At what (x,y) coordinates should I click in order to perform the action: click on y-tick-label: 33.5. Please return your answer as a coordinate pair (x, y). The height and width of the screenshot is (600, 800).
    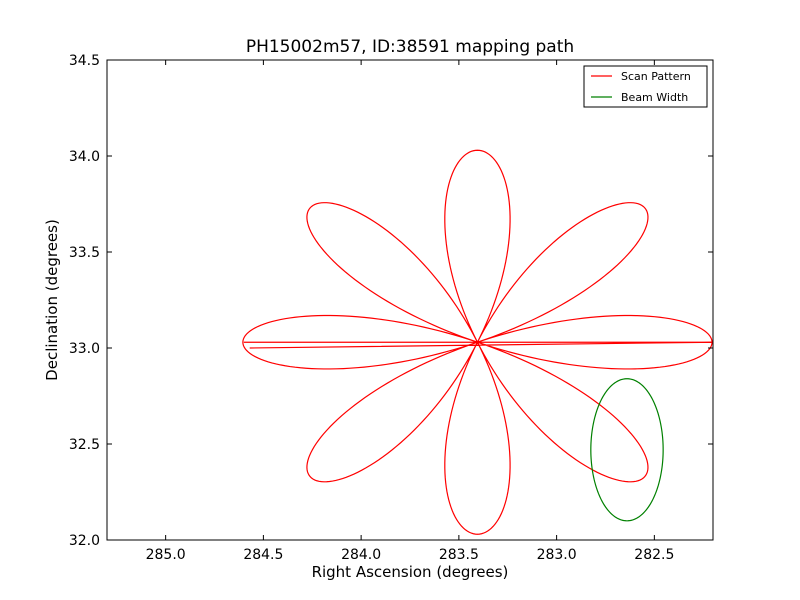
    Looking at the image, I should click on (84, 253).